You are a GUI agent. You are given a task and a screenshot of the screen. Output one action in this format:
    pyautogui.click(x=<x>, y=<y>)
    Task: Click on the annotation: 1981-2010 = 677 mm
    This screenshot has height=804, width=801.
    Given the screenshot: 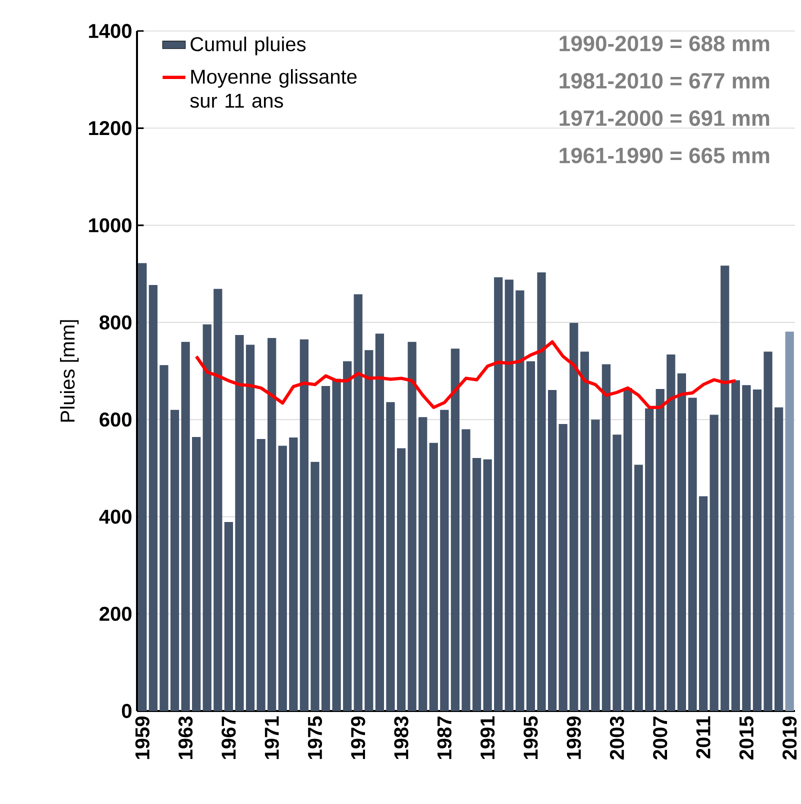 What is the action you would take?
    pyautogui.click(x=665, y=81)
    